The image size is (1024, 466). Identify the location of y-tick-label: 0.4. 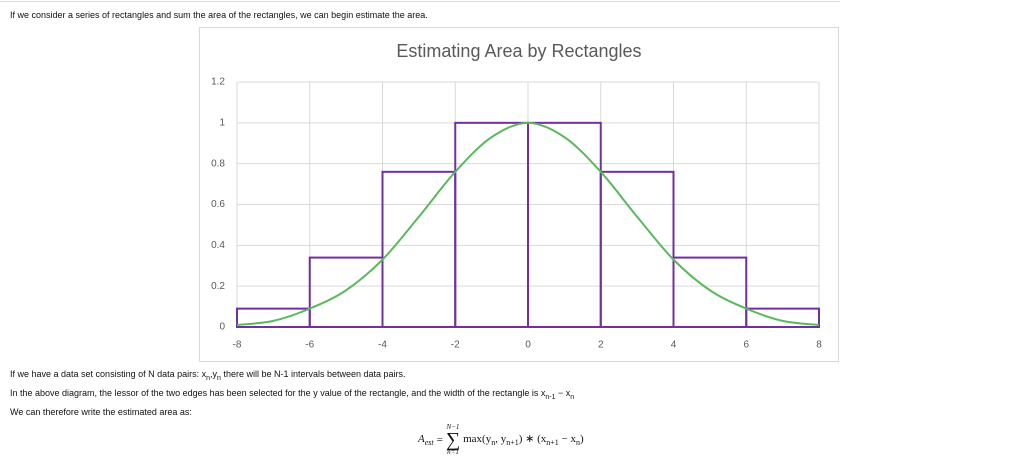
(218, 245).